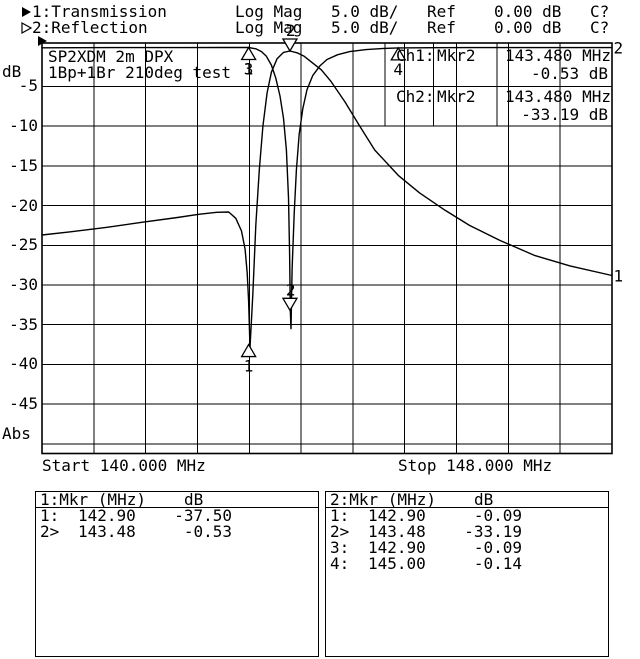 Image resolution: width=640 pixels, height=659 pixels. I want to click on plot-annotation-line1: SP2XDM 2m DPX, so click(111, 56).